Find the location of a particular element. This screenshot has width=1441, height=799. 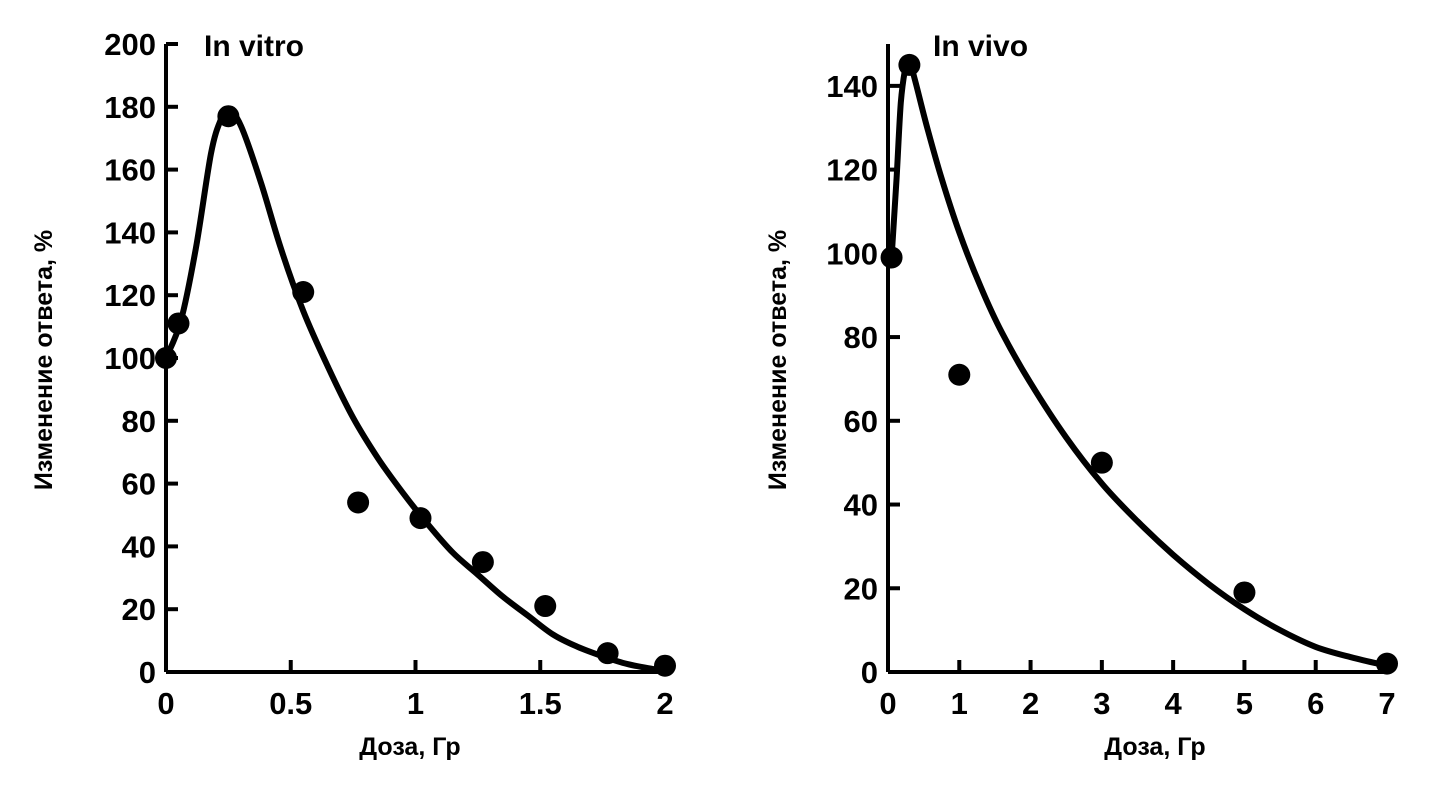

x-tick-label: 6 is located at coordinates (1315, 703).